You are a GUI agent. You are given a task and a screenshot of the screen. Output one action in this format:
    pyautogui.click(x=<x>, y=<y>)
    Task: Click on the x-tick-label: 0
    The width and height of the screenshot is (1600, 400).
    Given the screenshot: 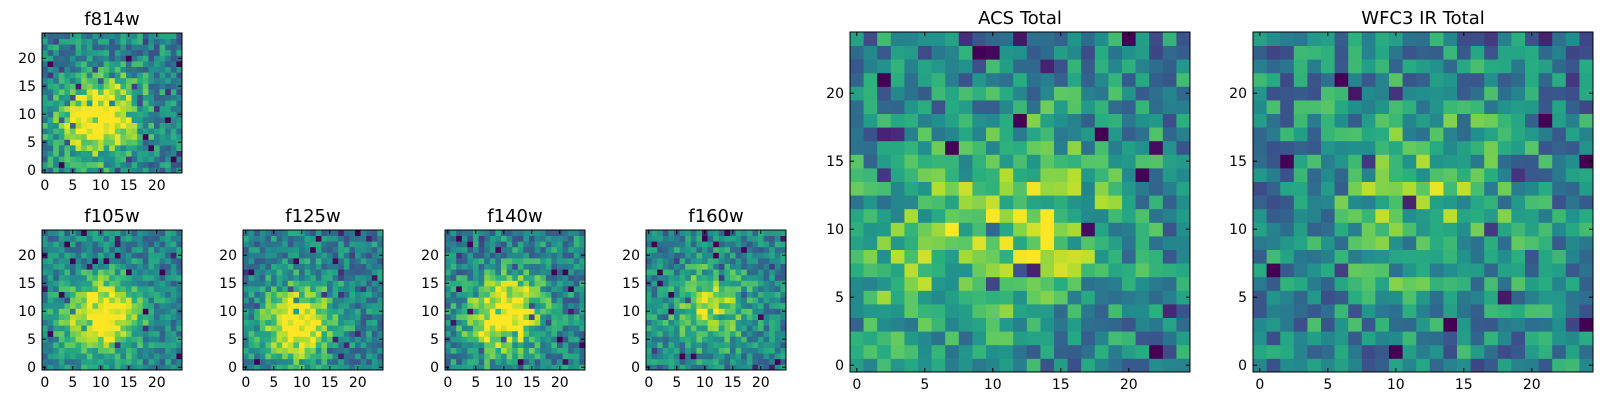 What is the action you would take?
    pyautogui.click(x=648, y=383)
    